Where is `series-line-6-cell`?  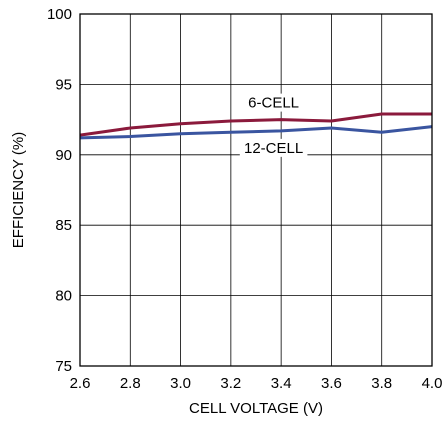 series-line-6-cell is located at coordinates (255, 124).